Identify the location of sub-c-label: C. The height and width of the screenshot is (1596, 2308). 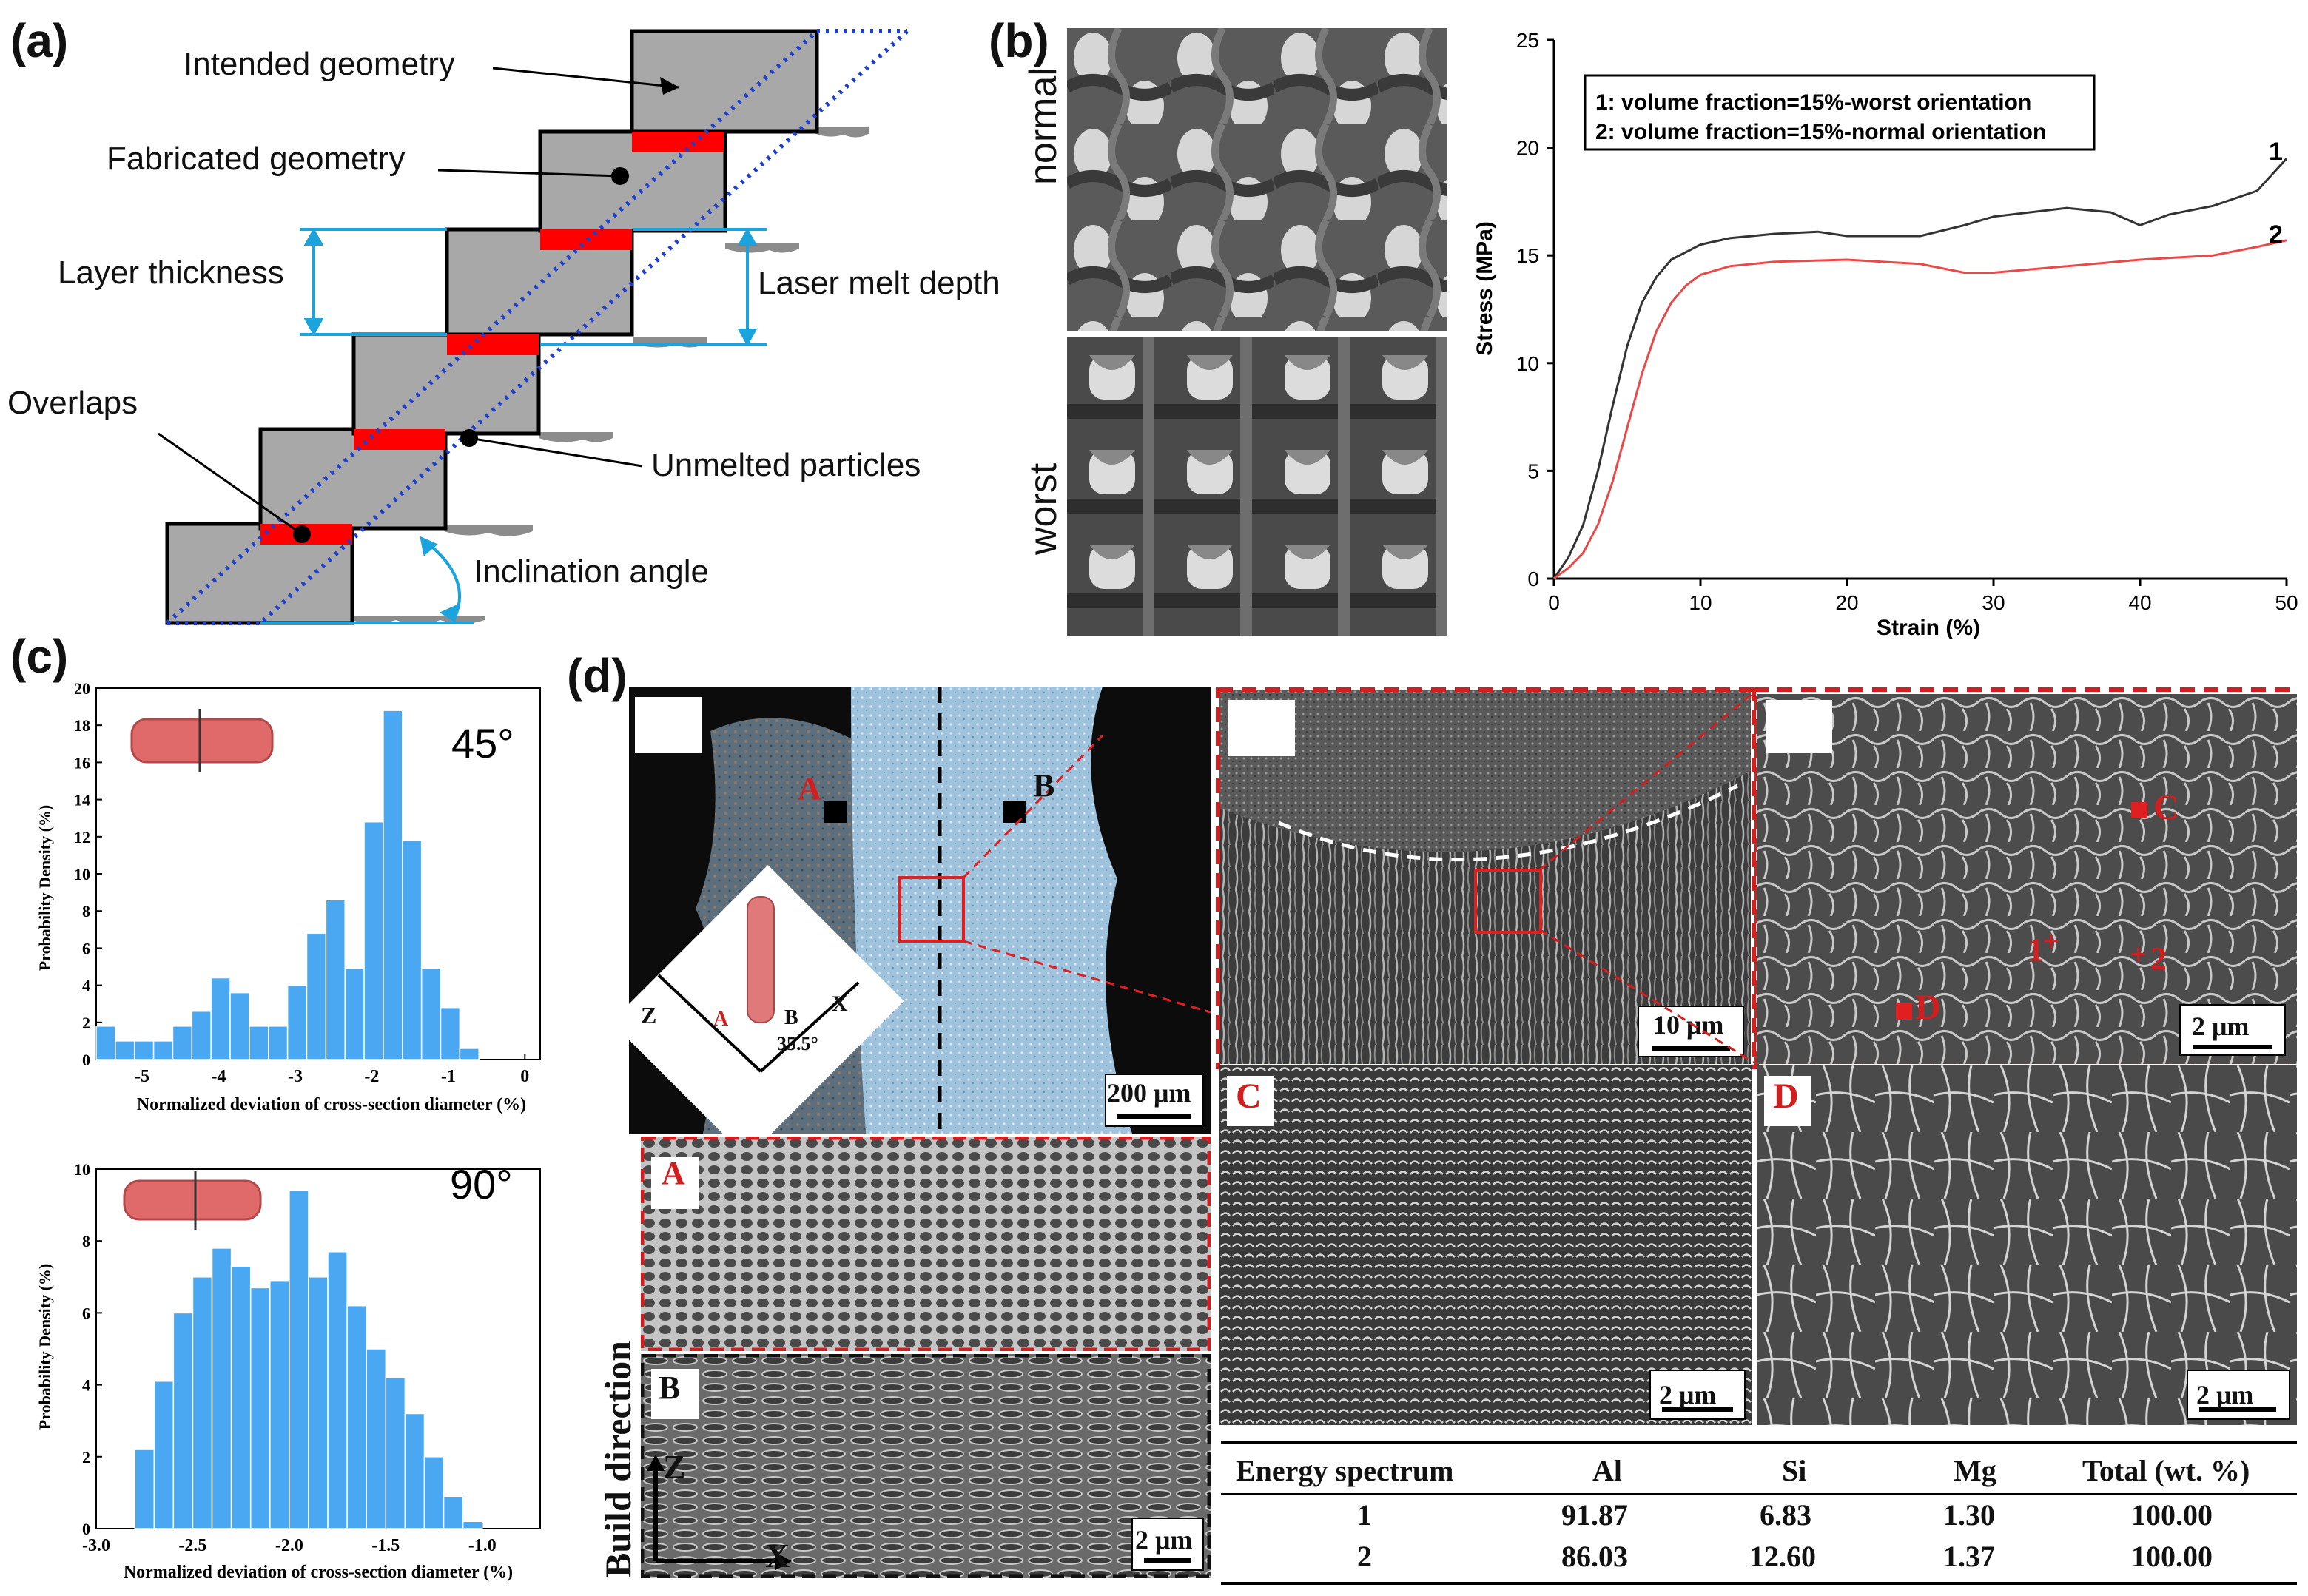
(1249, 1096).